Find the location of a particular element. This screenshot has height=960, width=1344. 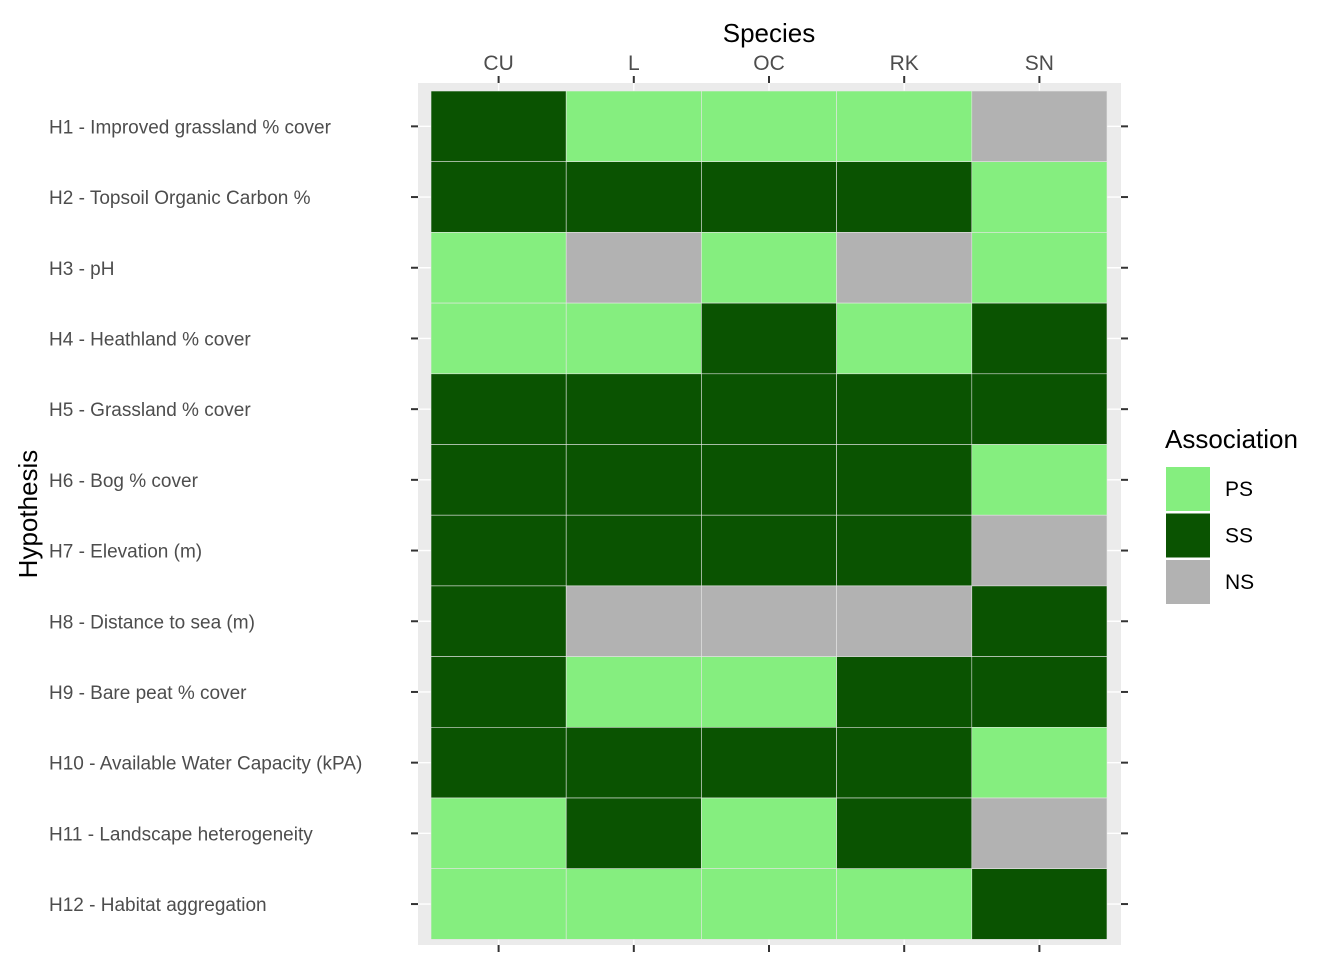

y-tick-label: H3 - pH is located at coordinates (81, 269).